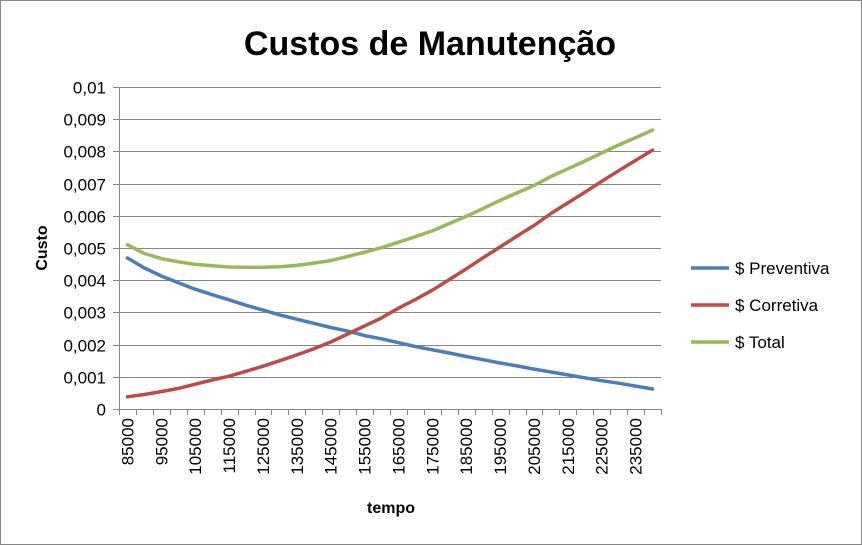  What do you see at coordinates (466, 446) in the screenshot?
I see `x-tick-label: 185000` at bounding box center [466, 446].